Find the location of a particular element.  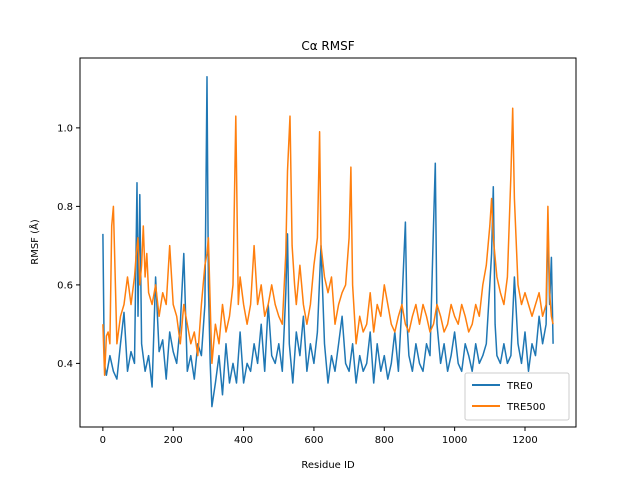

y-axis-label: RMSF (Å) is located at coordinates (34, 242).